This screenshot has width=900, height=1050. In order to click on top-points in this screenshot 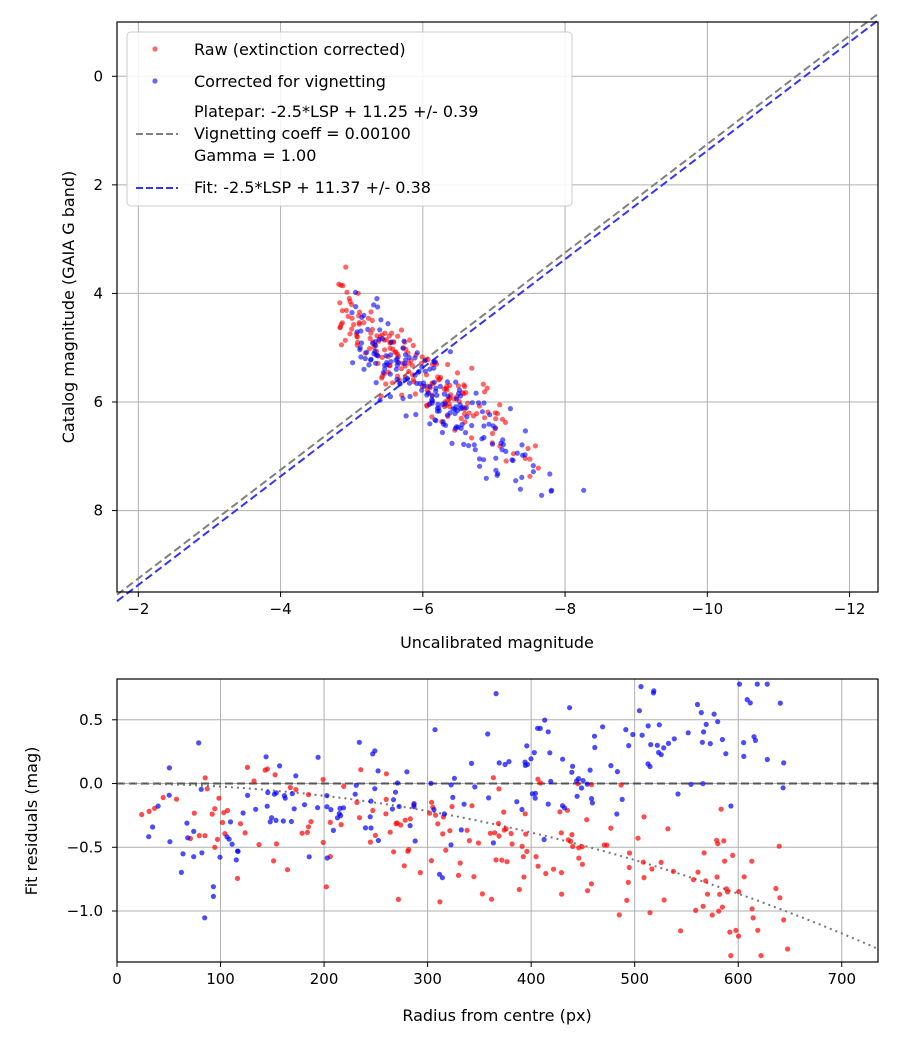, I will do `click(461, 381)`.